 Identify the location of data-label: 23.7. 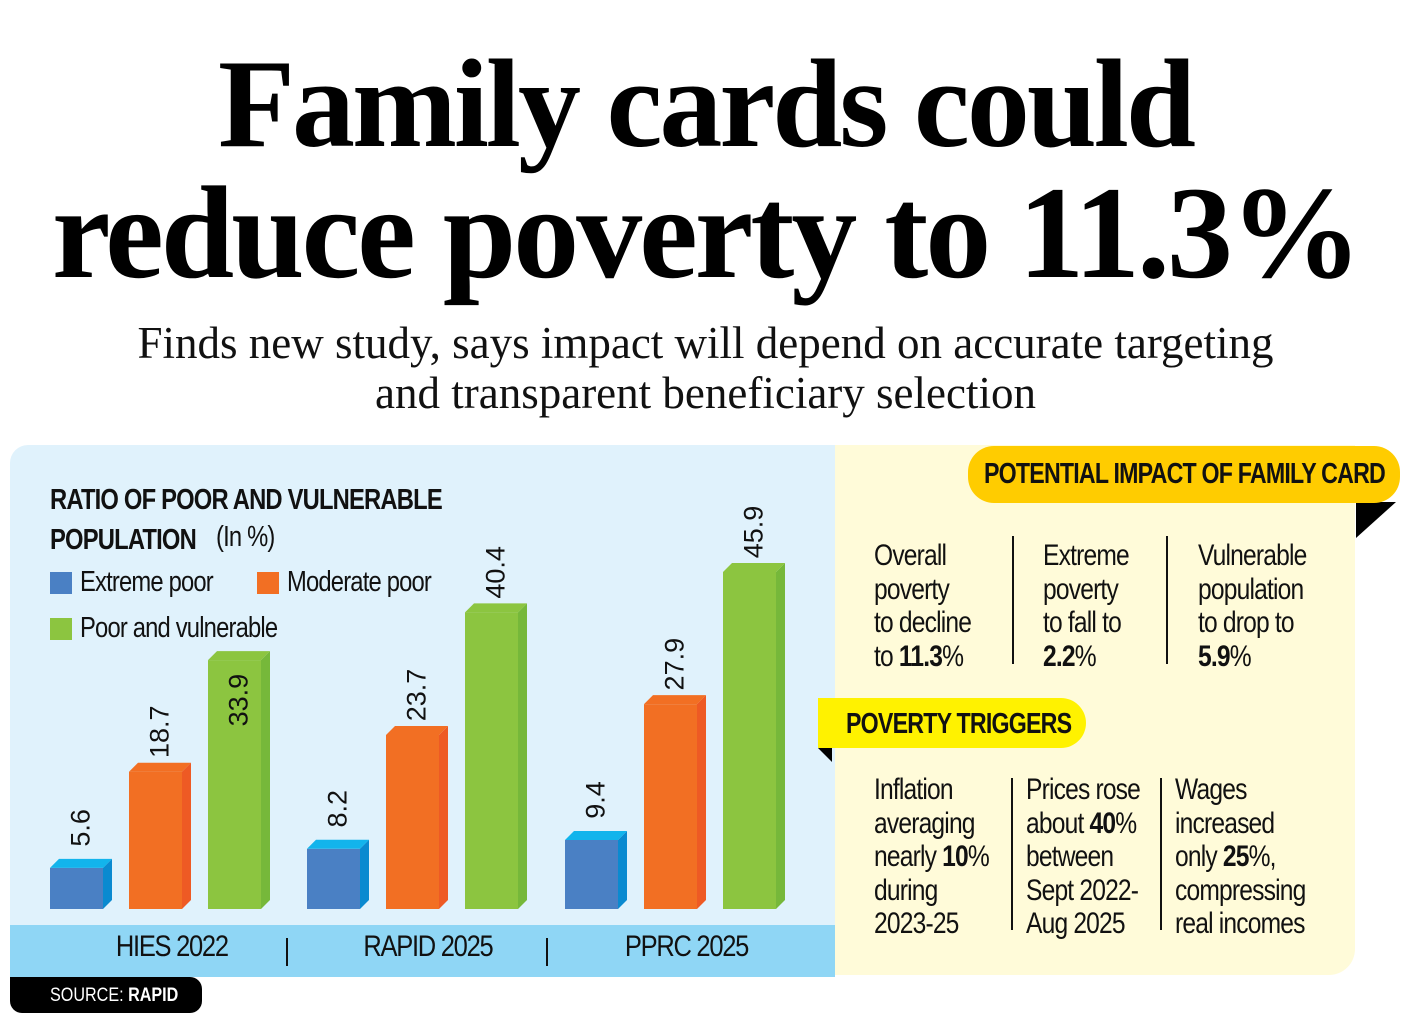
(417, 695).